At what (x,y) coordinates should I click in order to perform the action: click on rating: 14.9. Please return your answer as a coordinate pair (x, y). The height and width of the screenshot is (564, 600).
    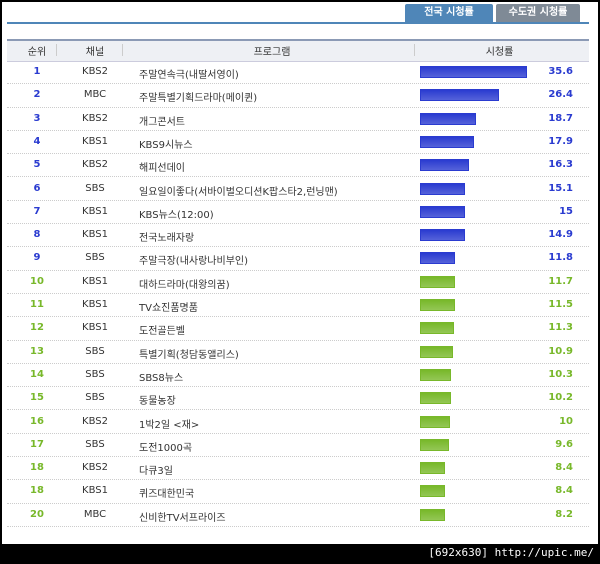
    Looking at the image, I should click on (560, 235).